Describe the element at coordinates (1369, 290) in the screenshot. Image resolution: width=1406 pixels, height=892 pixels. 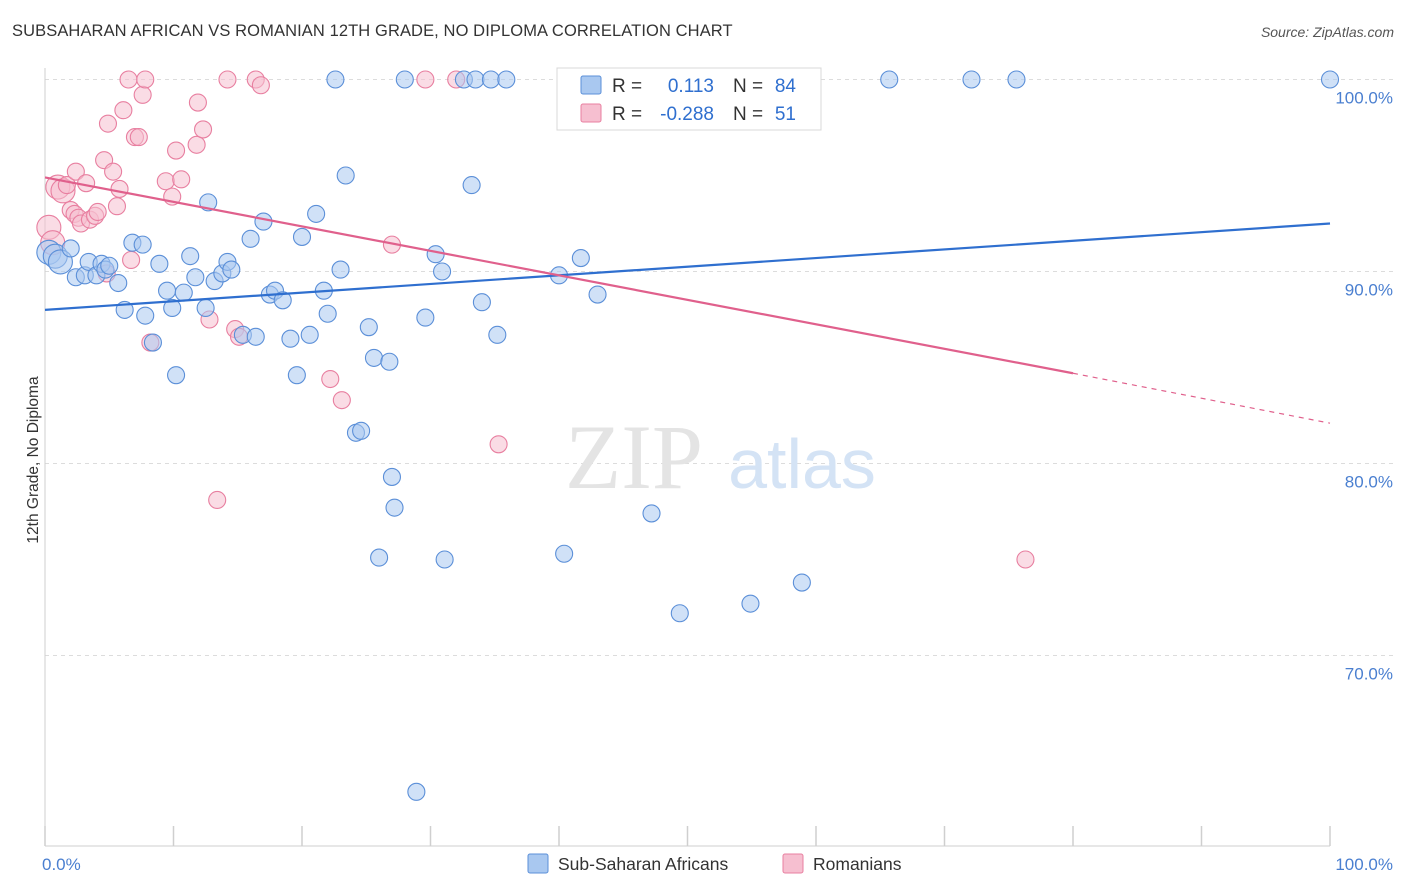
I see `y-tick-label: 90.0%` at that location.